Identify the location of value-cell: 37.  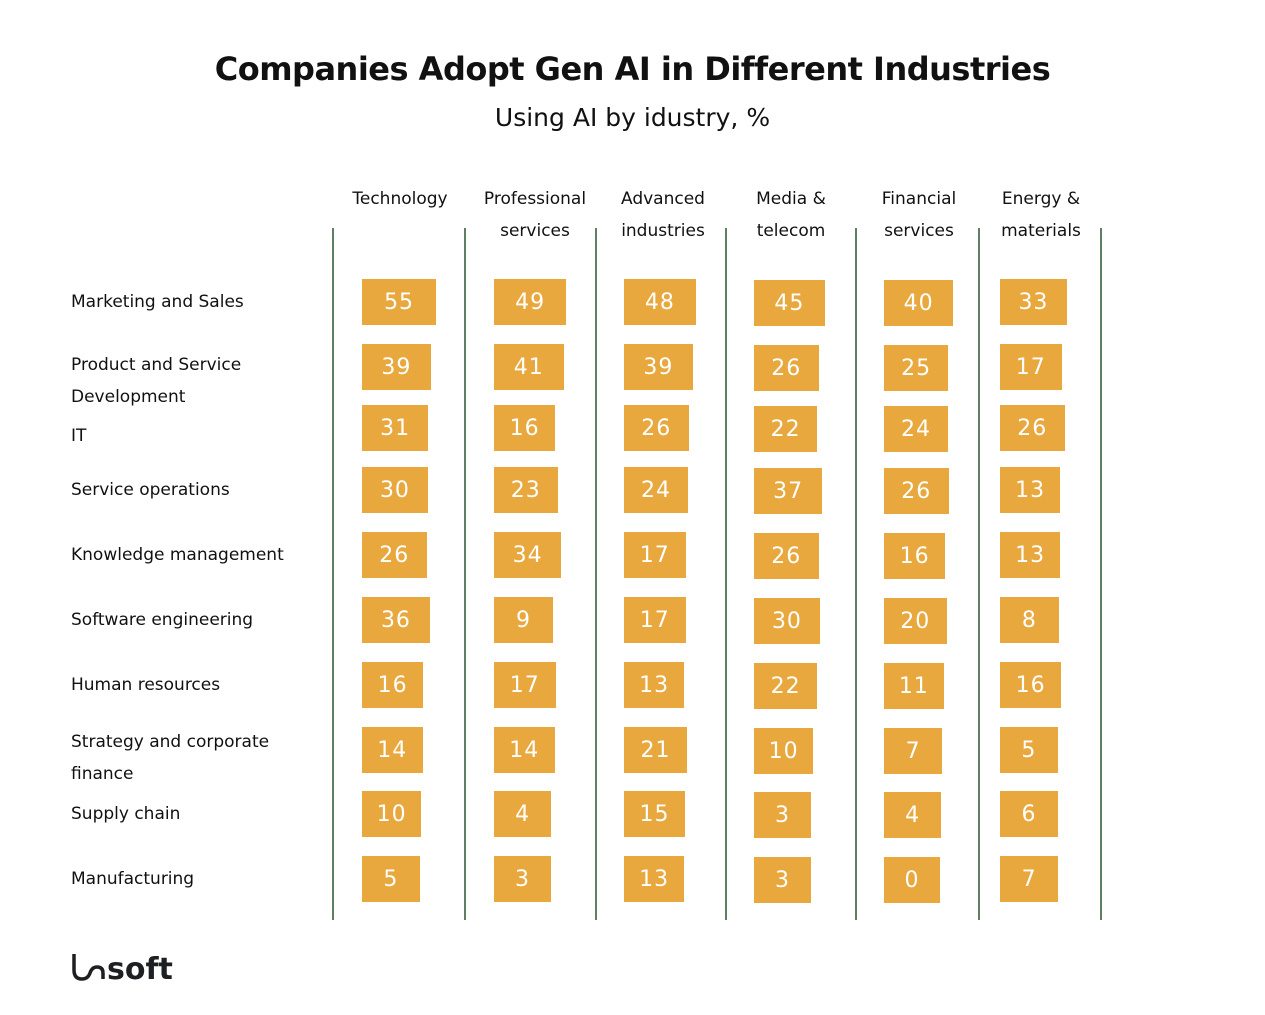
(788, 491).